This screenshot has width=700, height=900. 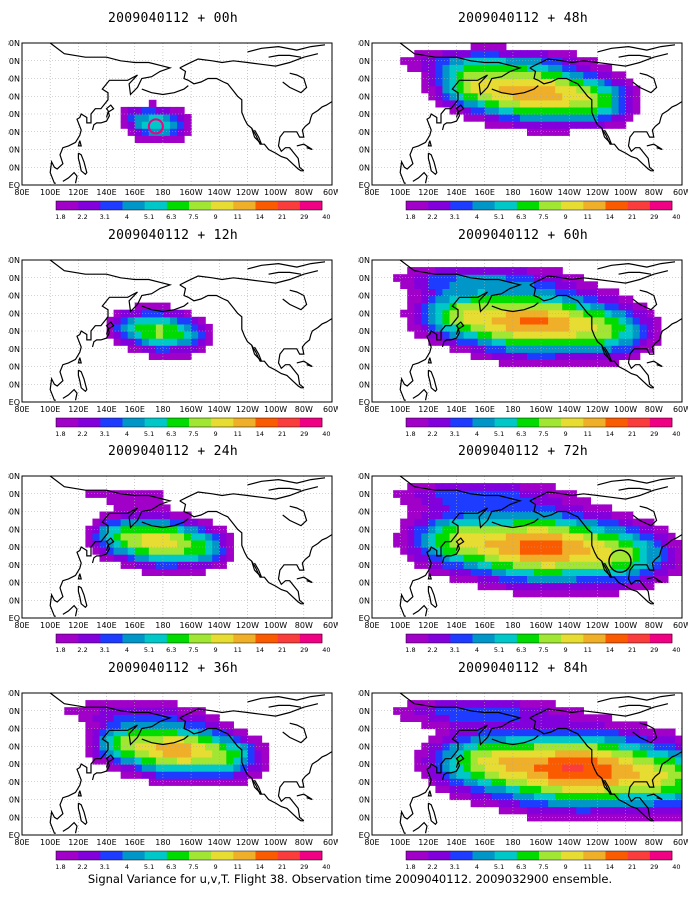 What do you see at coordinates (543, 866) in the screenshot?
I see `colorbar-label: 7.5` at bounding box center [543, 866].